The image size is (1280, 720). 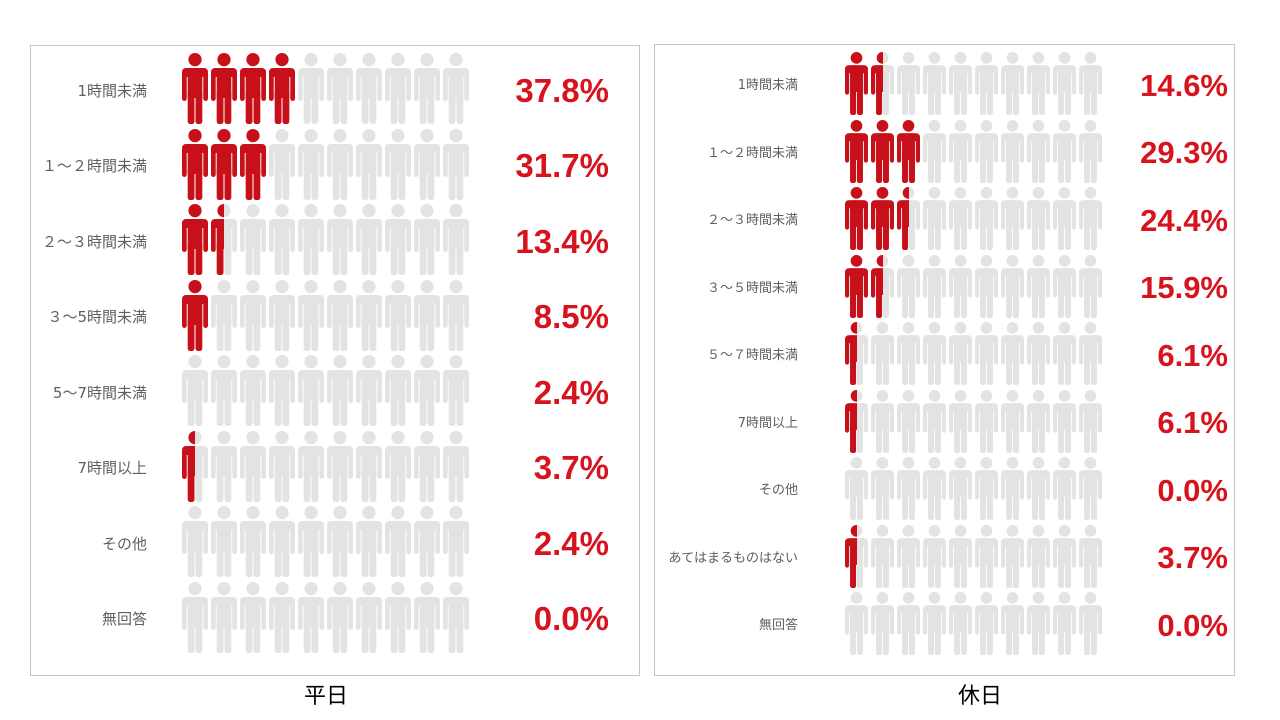 I want to click on category-label: ３～5時間未満, so click(x=97, y=317).